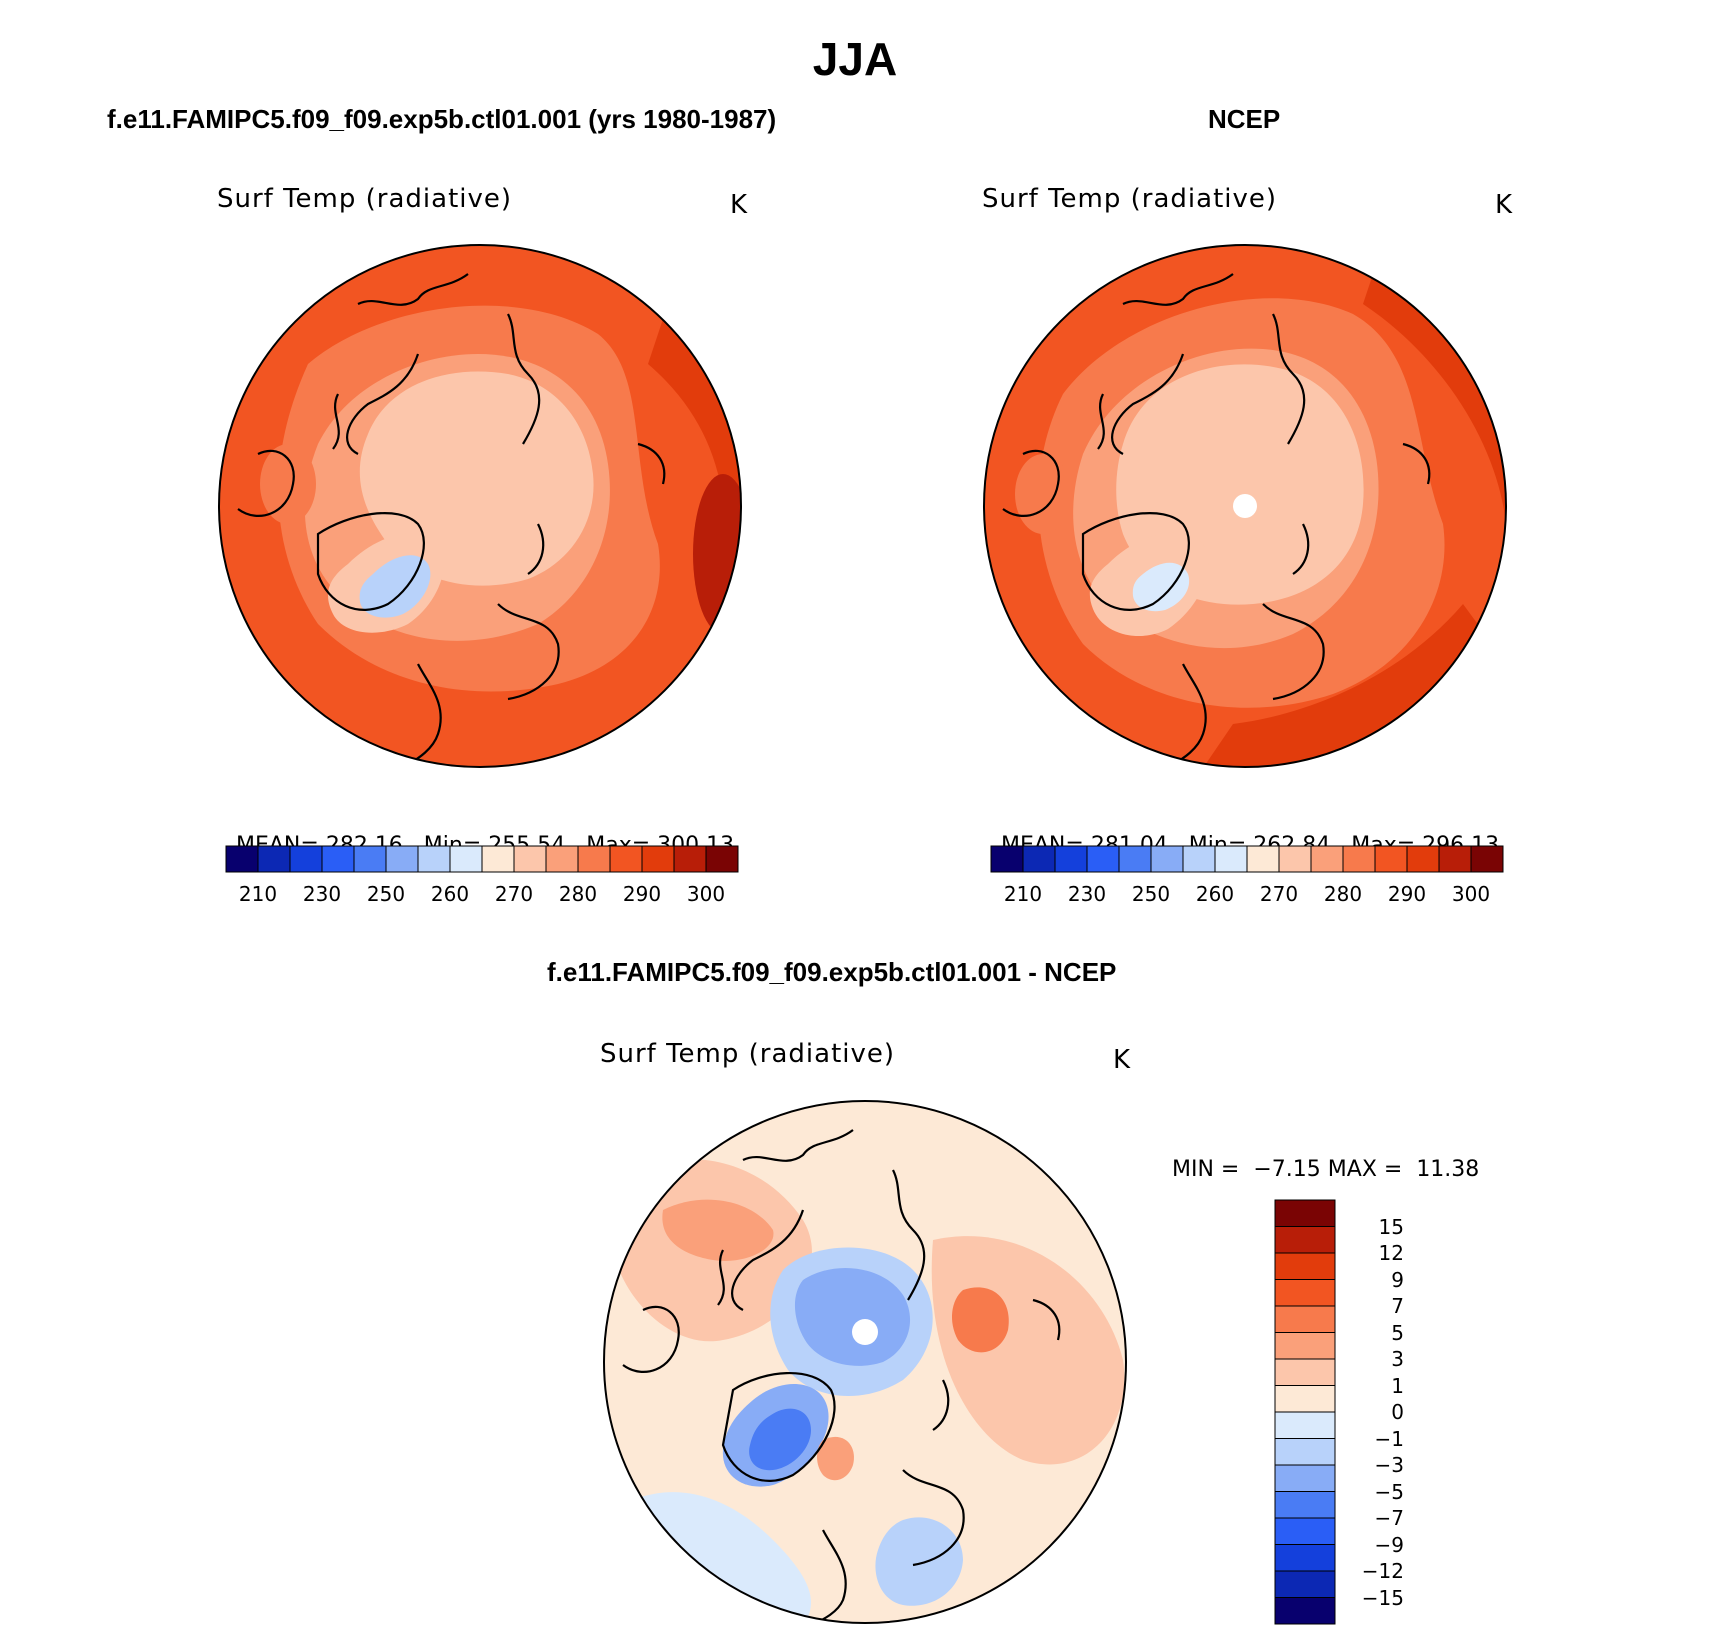  I want to click on model-coastlines, so click(451, 519).